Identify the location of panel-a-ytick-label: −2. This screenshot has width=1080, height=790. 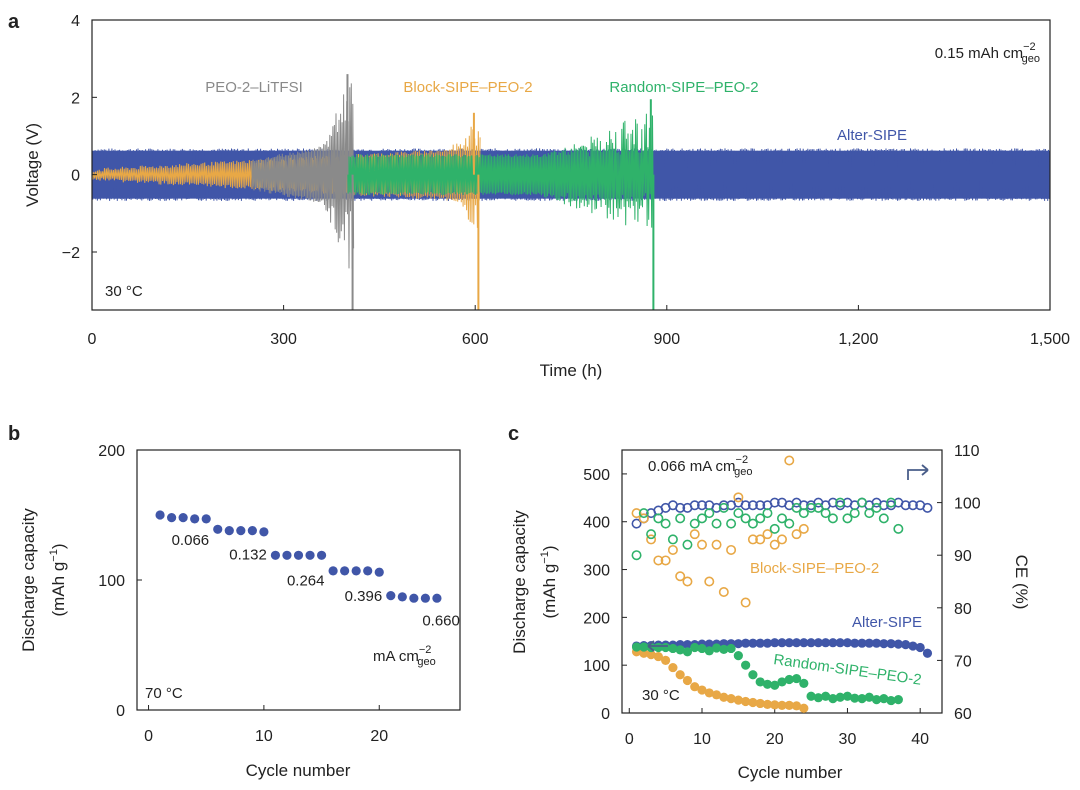
(71, 253).